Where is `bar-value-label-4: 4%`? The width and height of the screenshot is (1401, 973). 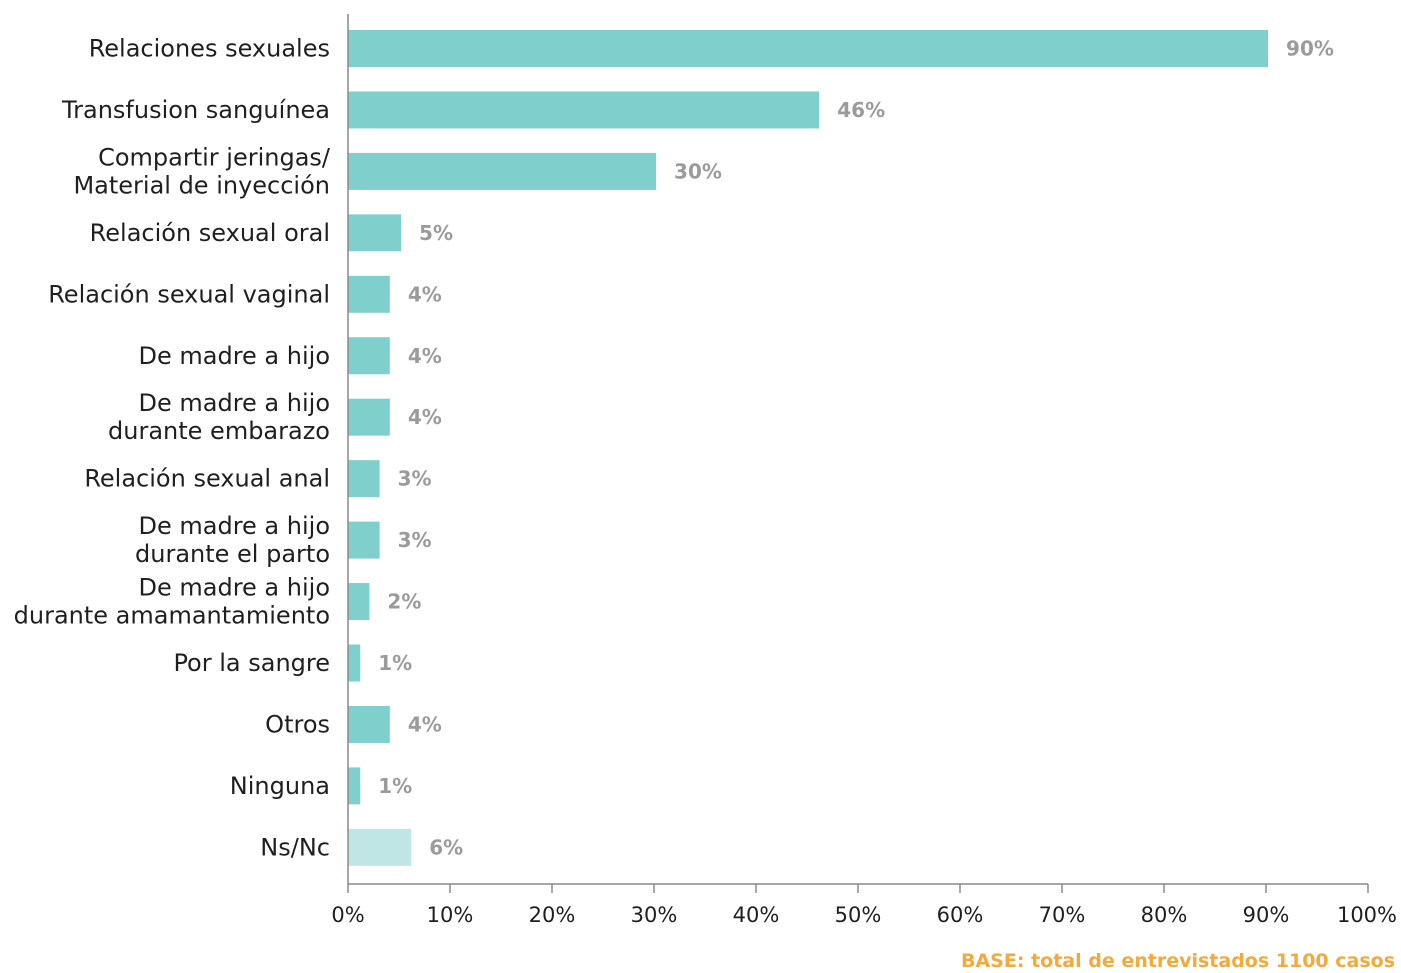 bar-value-label-4: 4% is located at coordinates (425, 294).